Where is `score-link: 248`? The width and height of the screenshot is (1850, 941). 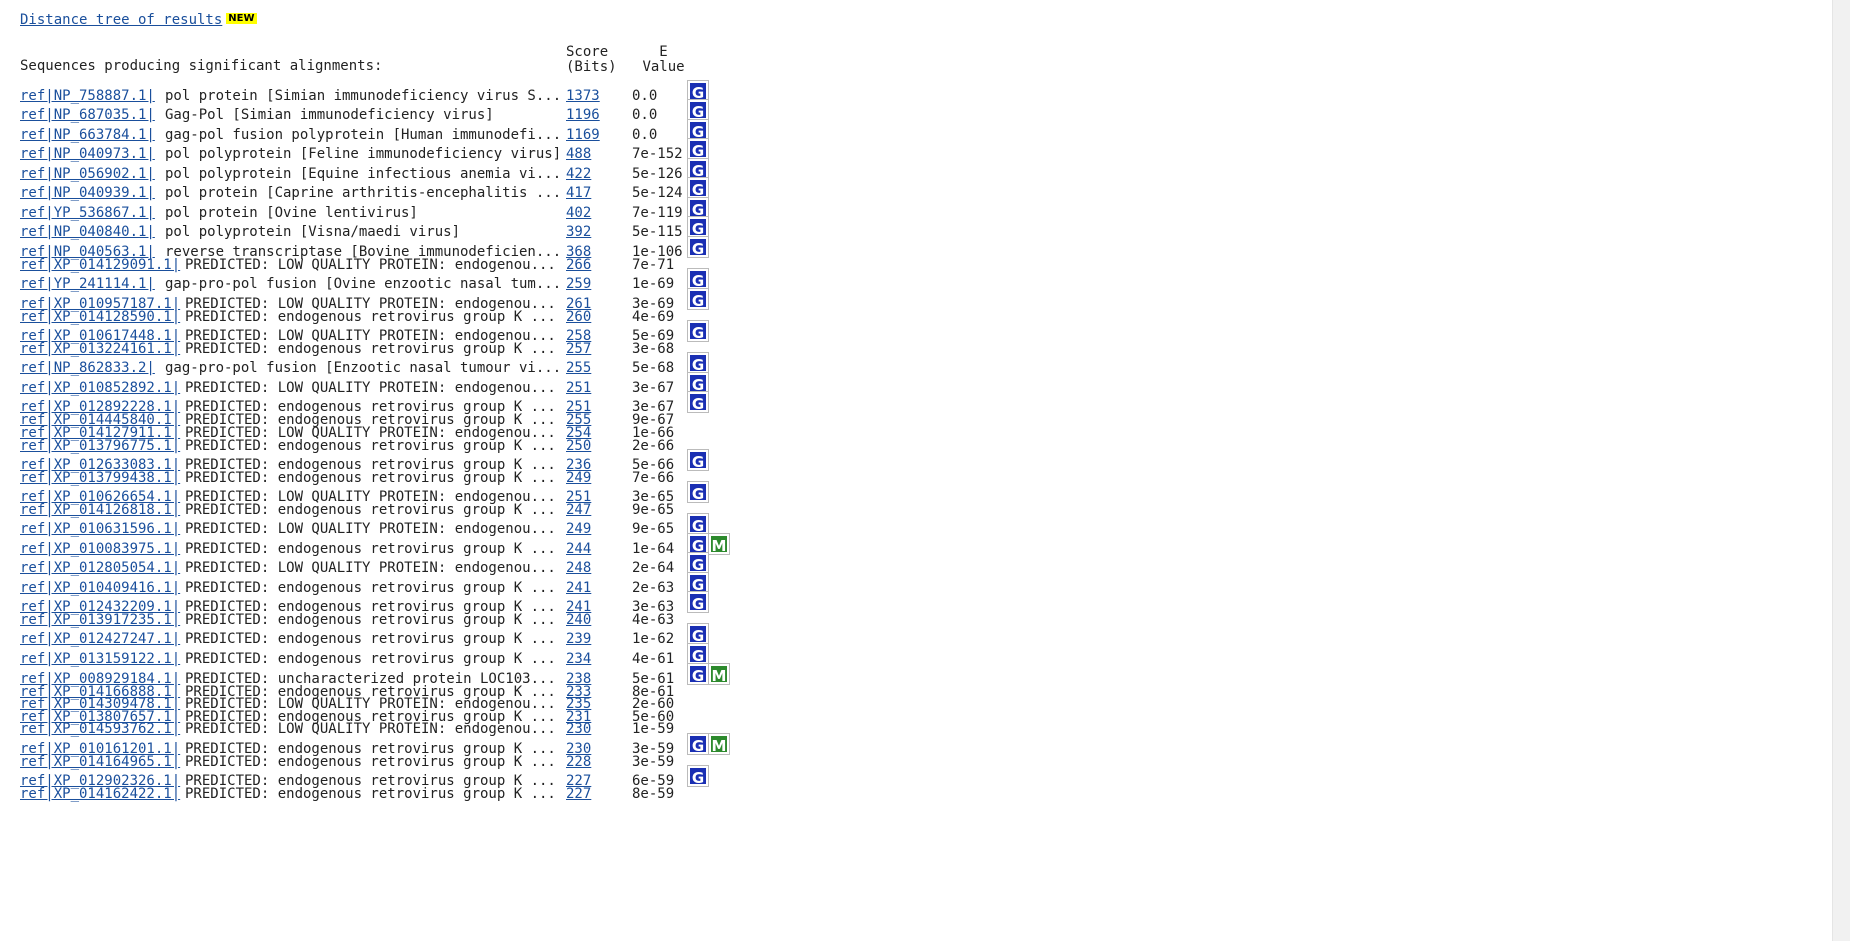 score-link: 248 is located at coordinates (579, 568).